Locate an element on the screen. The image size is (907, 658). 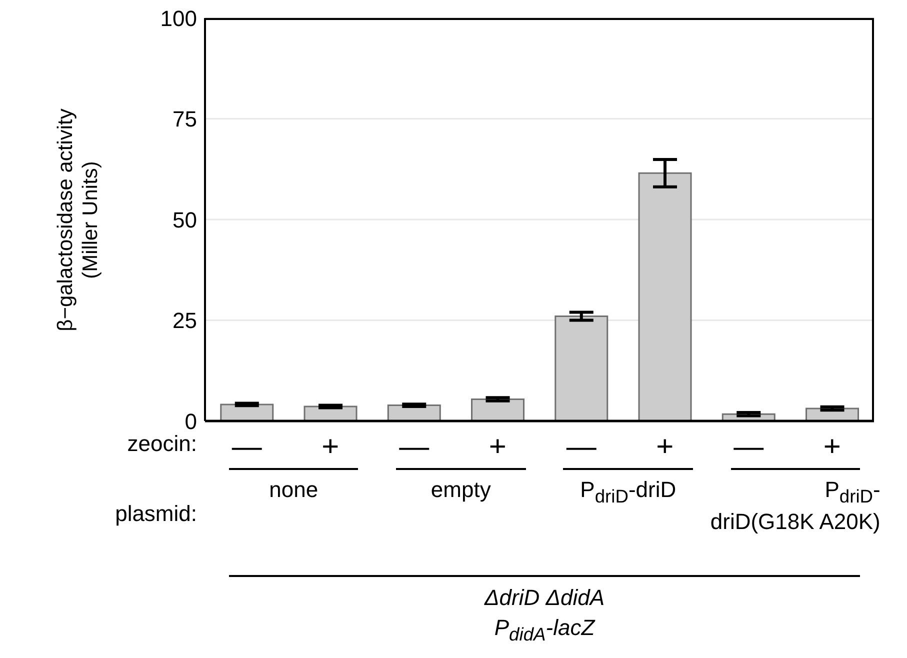
text: P$_{driD}$- driD(G18K A20K) is located at coordinates (795, 506).